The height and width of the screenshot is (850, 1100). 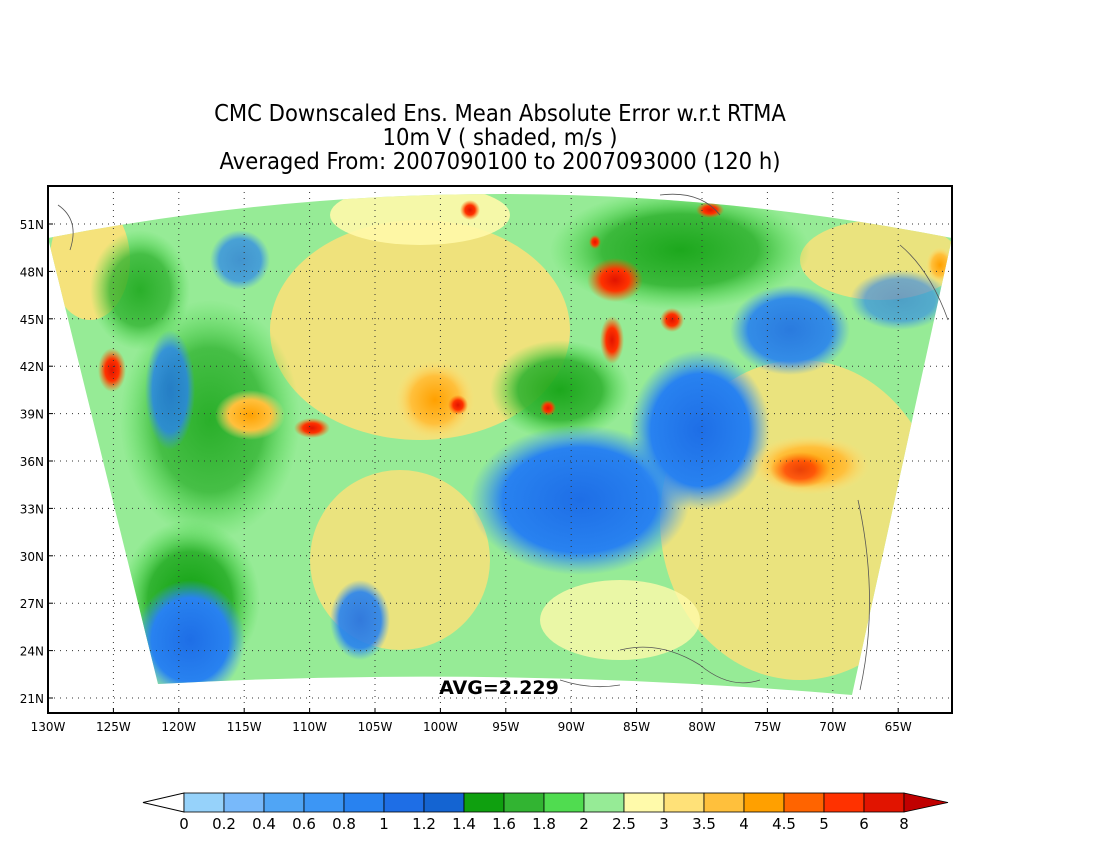 What do you see at coordinates (32, 320) in the screenshot?
I see `lat-label: 45N` at bounding box center [32, 320].